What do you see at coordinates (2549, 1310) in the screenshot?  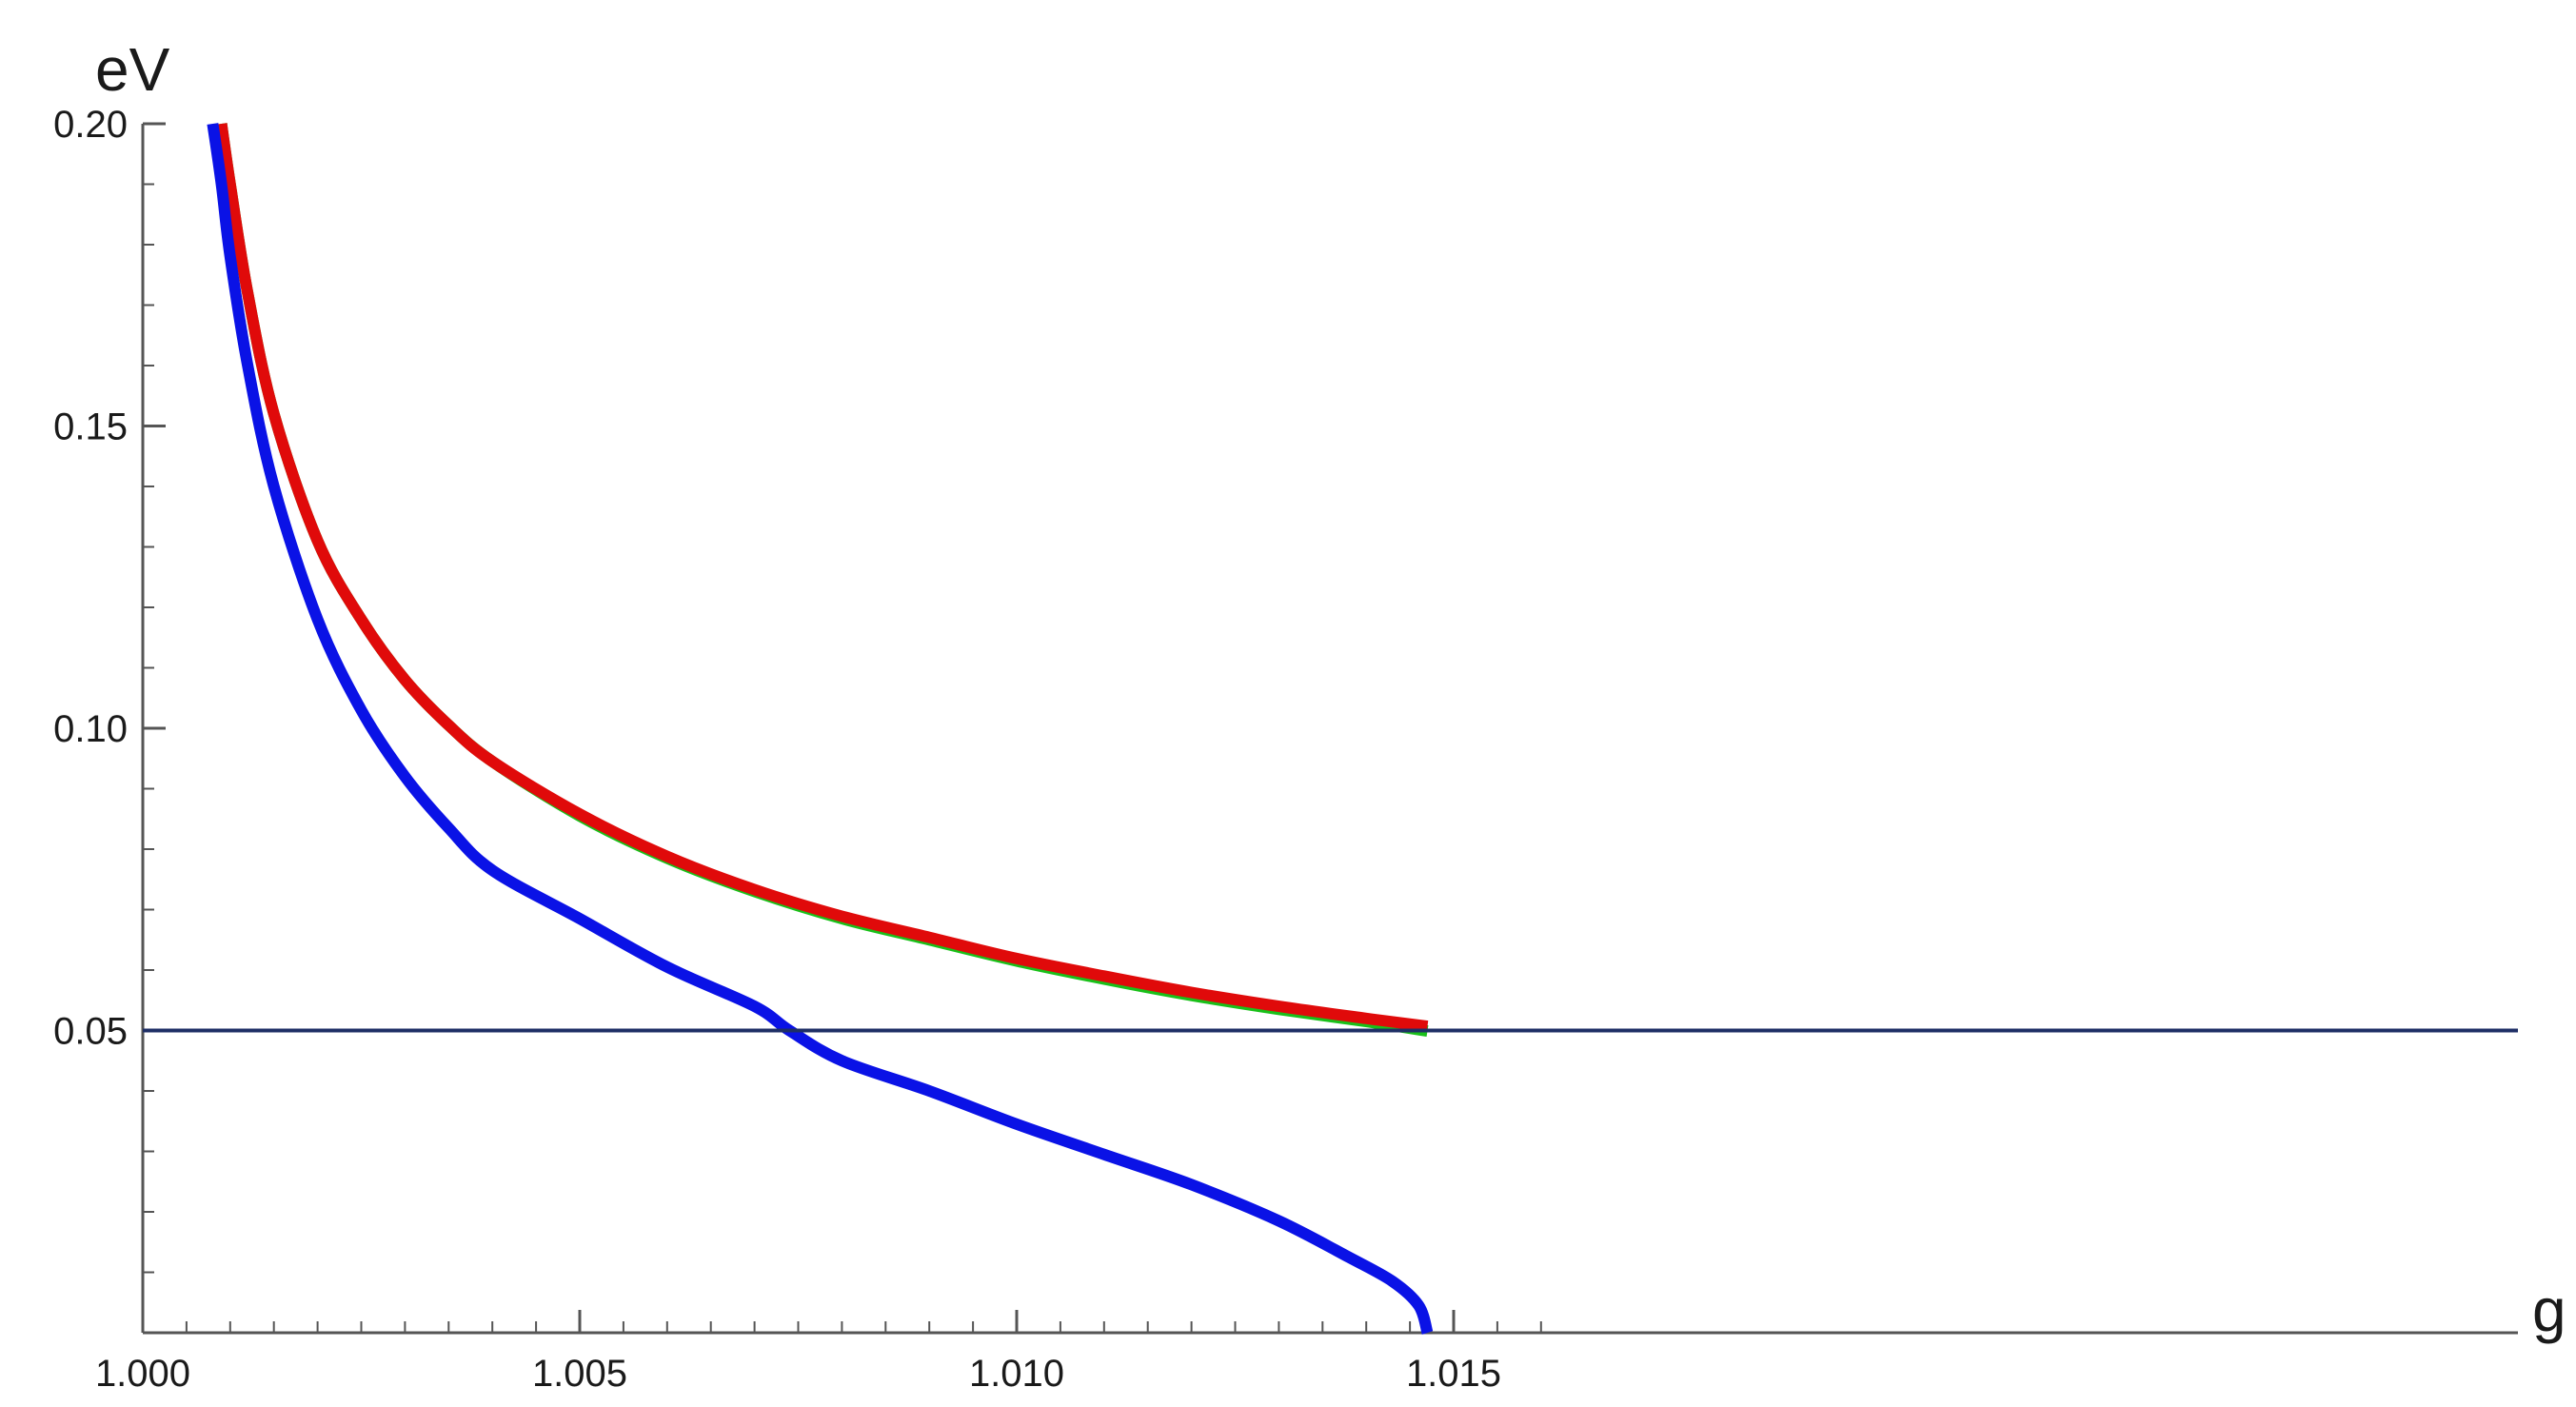 I see `x-axis-label: g` at bounding box center [2549, 1310].